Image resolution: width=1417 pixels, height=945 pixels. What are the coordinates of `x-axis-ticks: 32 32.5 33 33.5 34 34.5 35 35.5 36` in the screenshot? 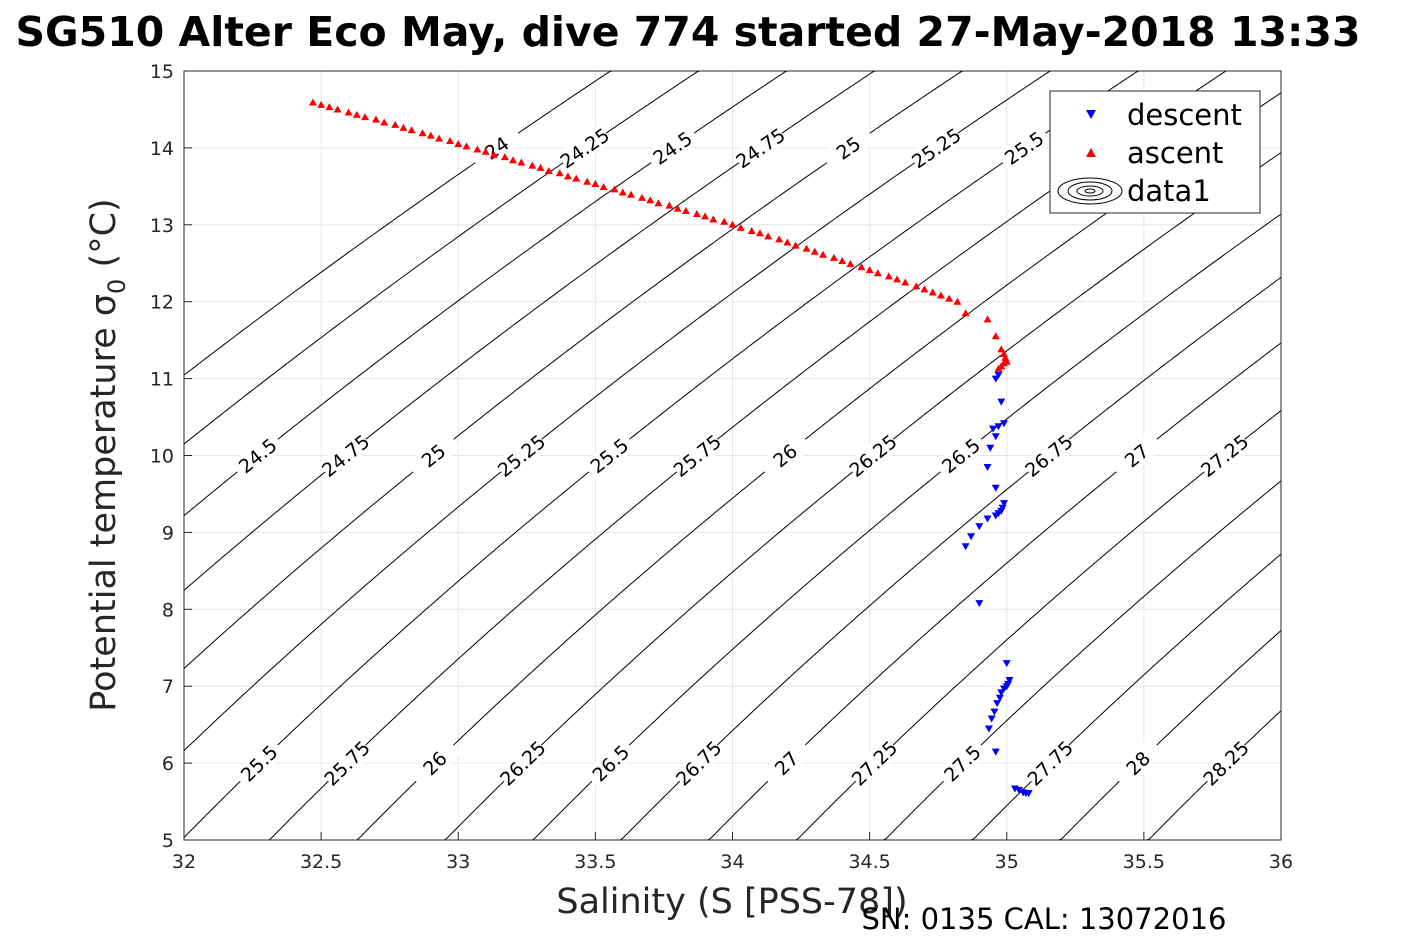 It's located at (732, 852).